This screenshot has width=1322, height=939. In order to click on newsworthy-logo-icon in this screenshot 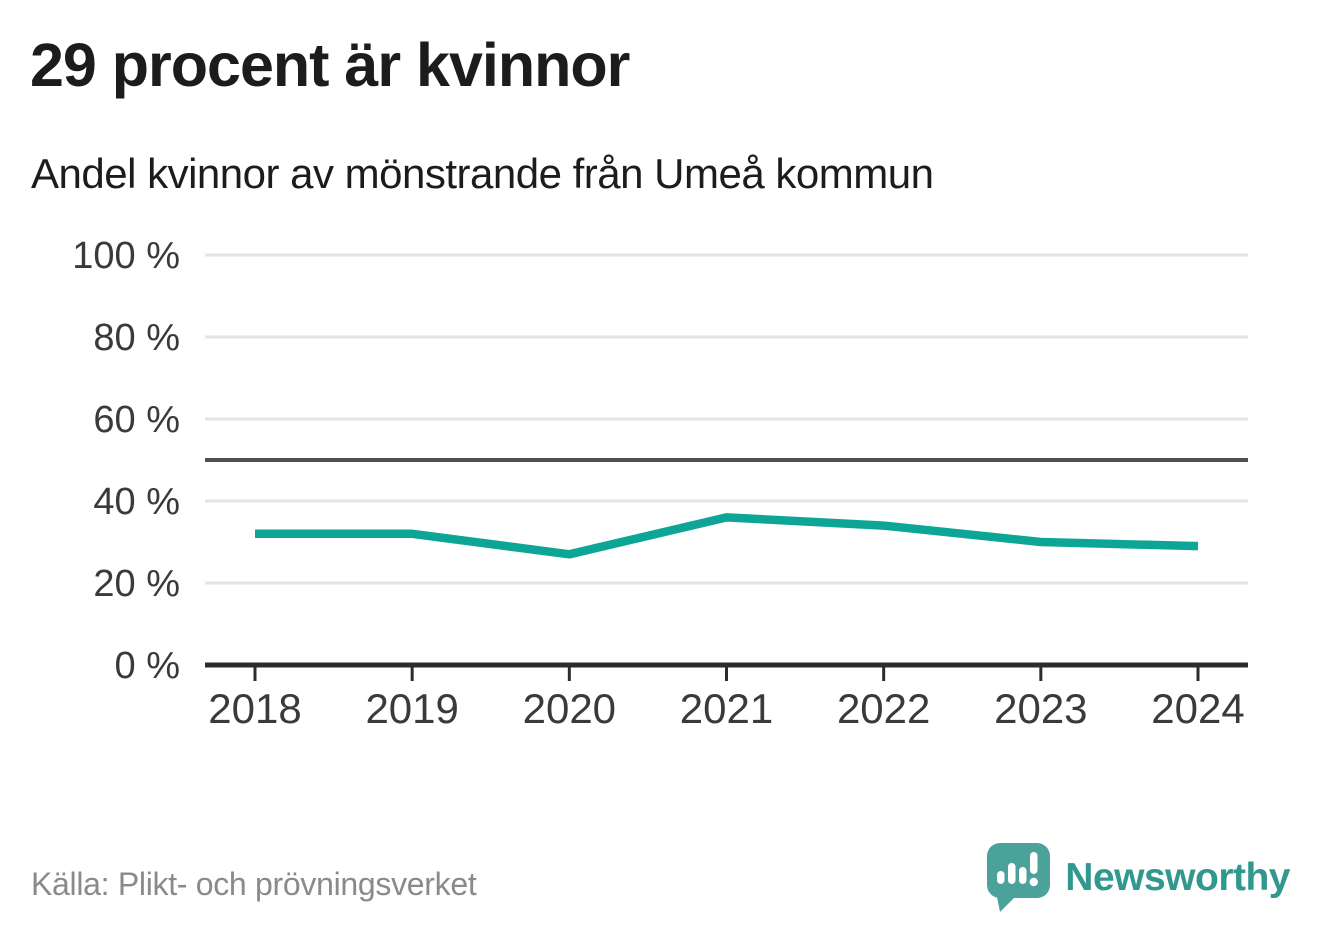, I will do `click(1019, 877)`.